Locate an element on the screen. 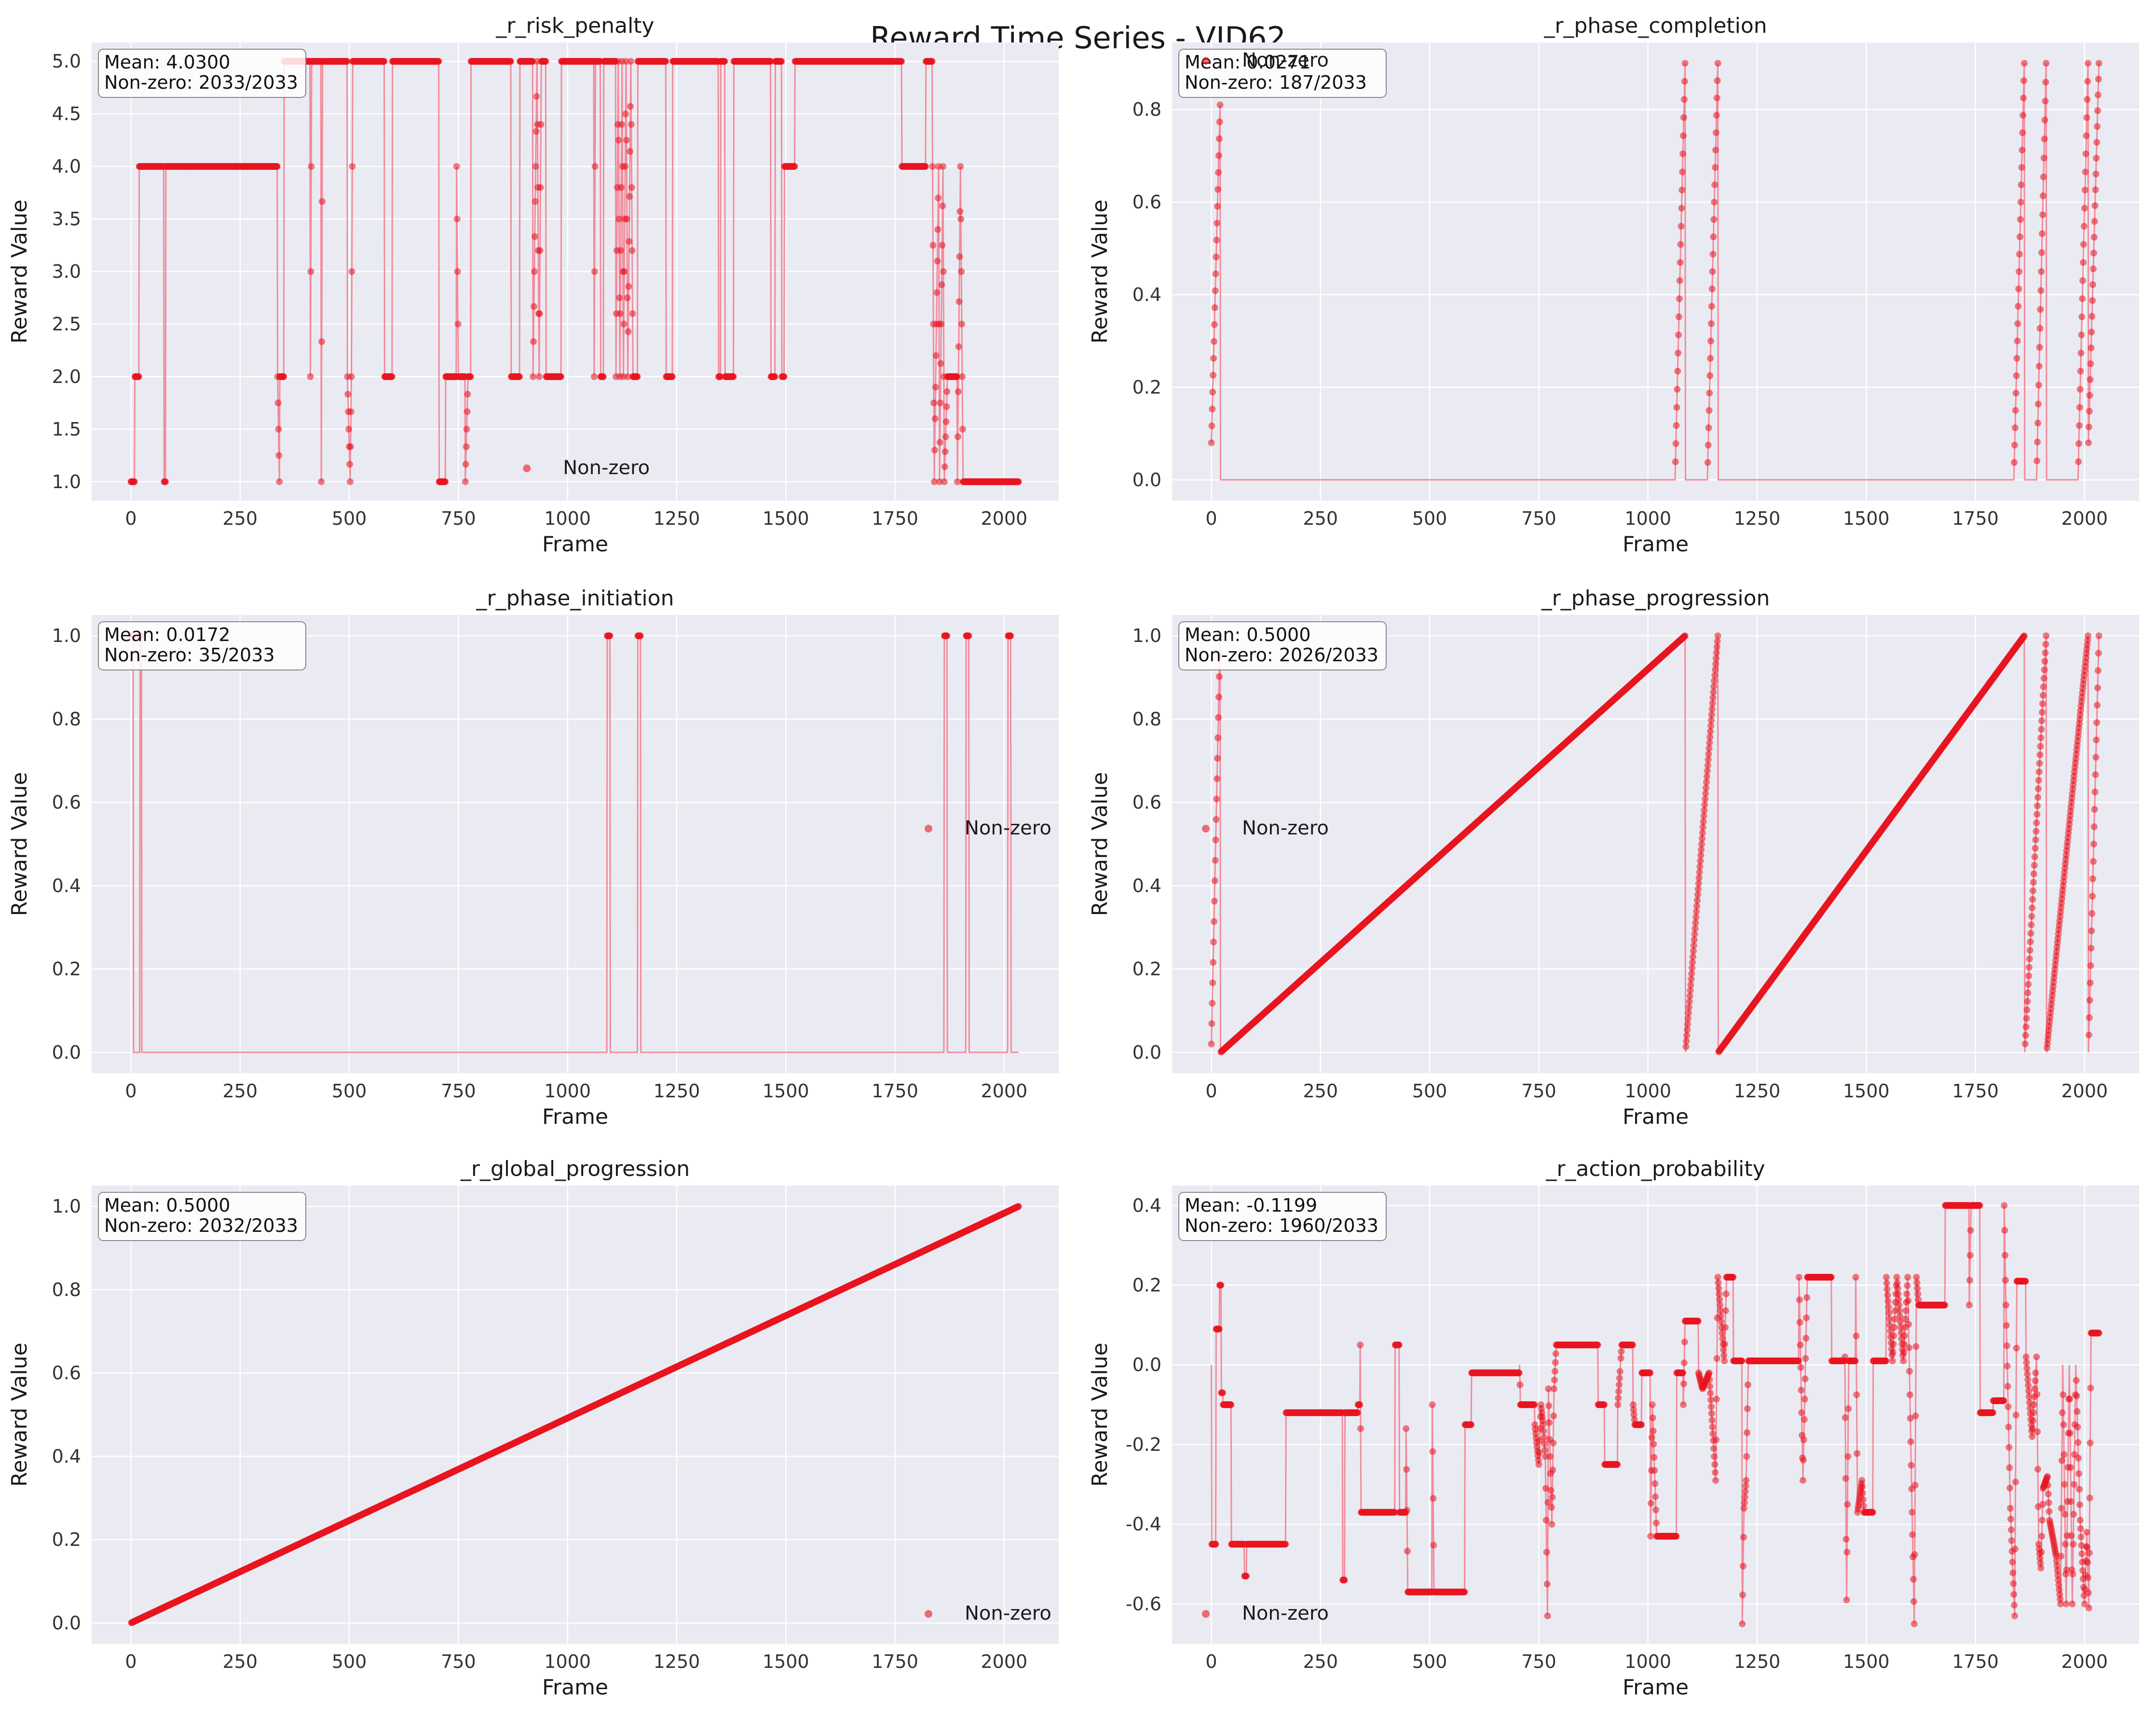 Image resolution: width=2156 pixels, height=1720 pixels. x-tick-label: 500 is located at coordinates (349, 518).